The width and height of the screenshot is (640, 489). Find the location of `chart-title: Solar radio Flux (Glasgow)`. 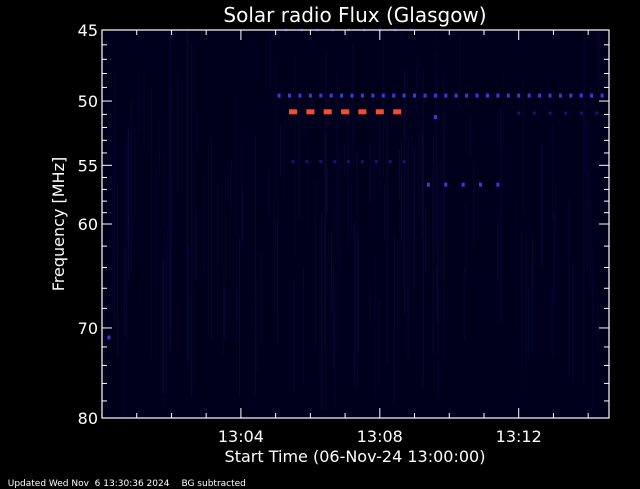

chart-title: Solar radio Flux (Glasgow) is located at coordinates (354, 15).